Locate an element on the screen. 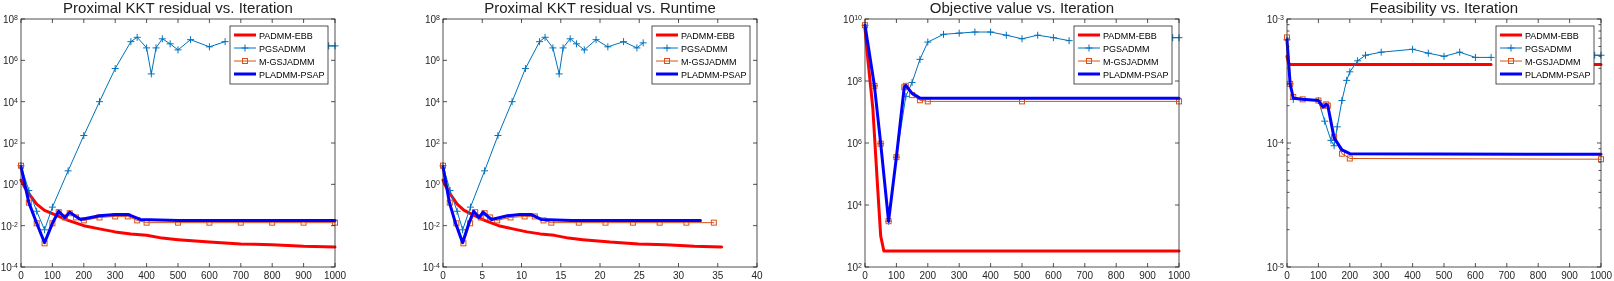  y-tick-label: 10$^{-3}$ is located at coordinates (1275, 19).